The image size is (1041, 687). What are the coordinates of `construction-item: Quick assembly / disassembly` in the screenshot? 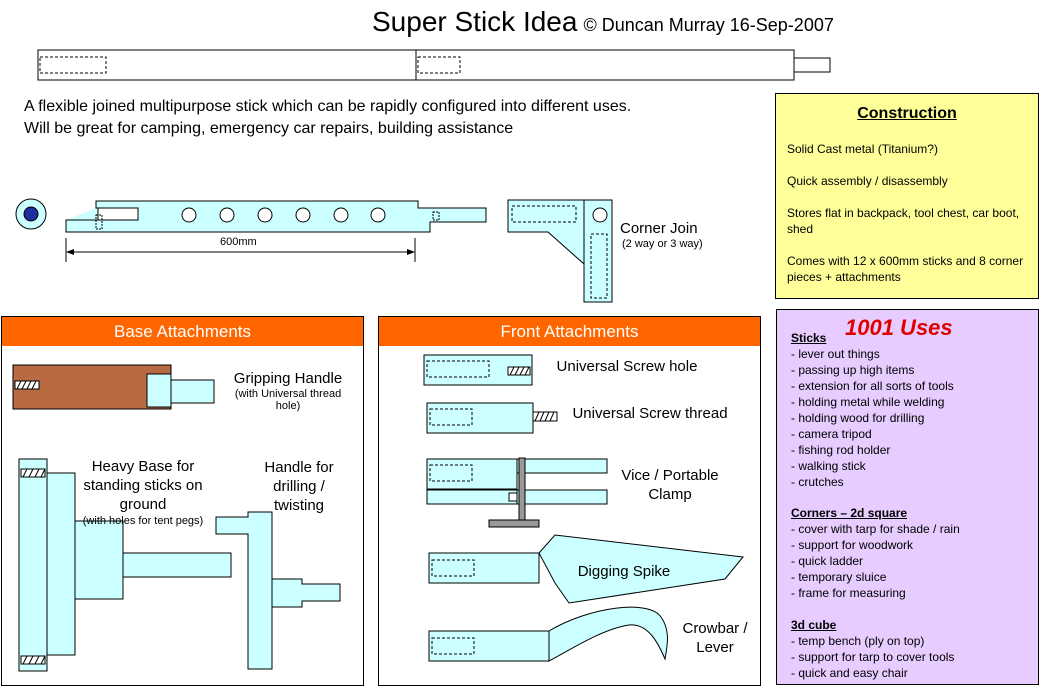 It's located at (867, 181).